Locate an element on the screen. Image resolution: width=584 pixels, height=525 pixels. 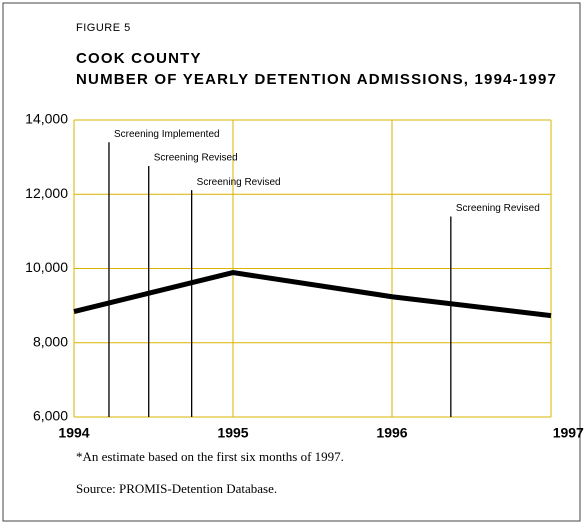
data-line is located at coordinates (312, 294).